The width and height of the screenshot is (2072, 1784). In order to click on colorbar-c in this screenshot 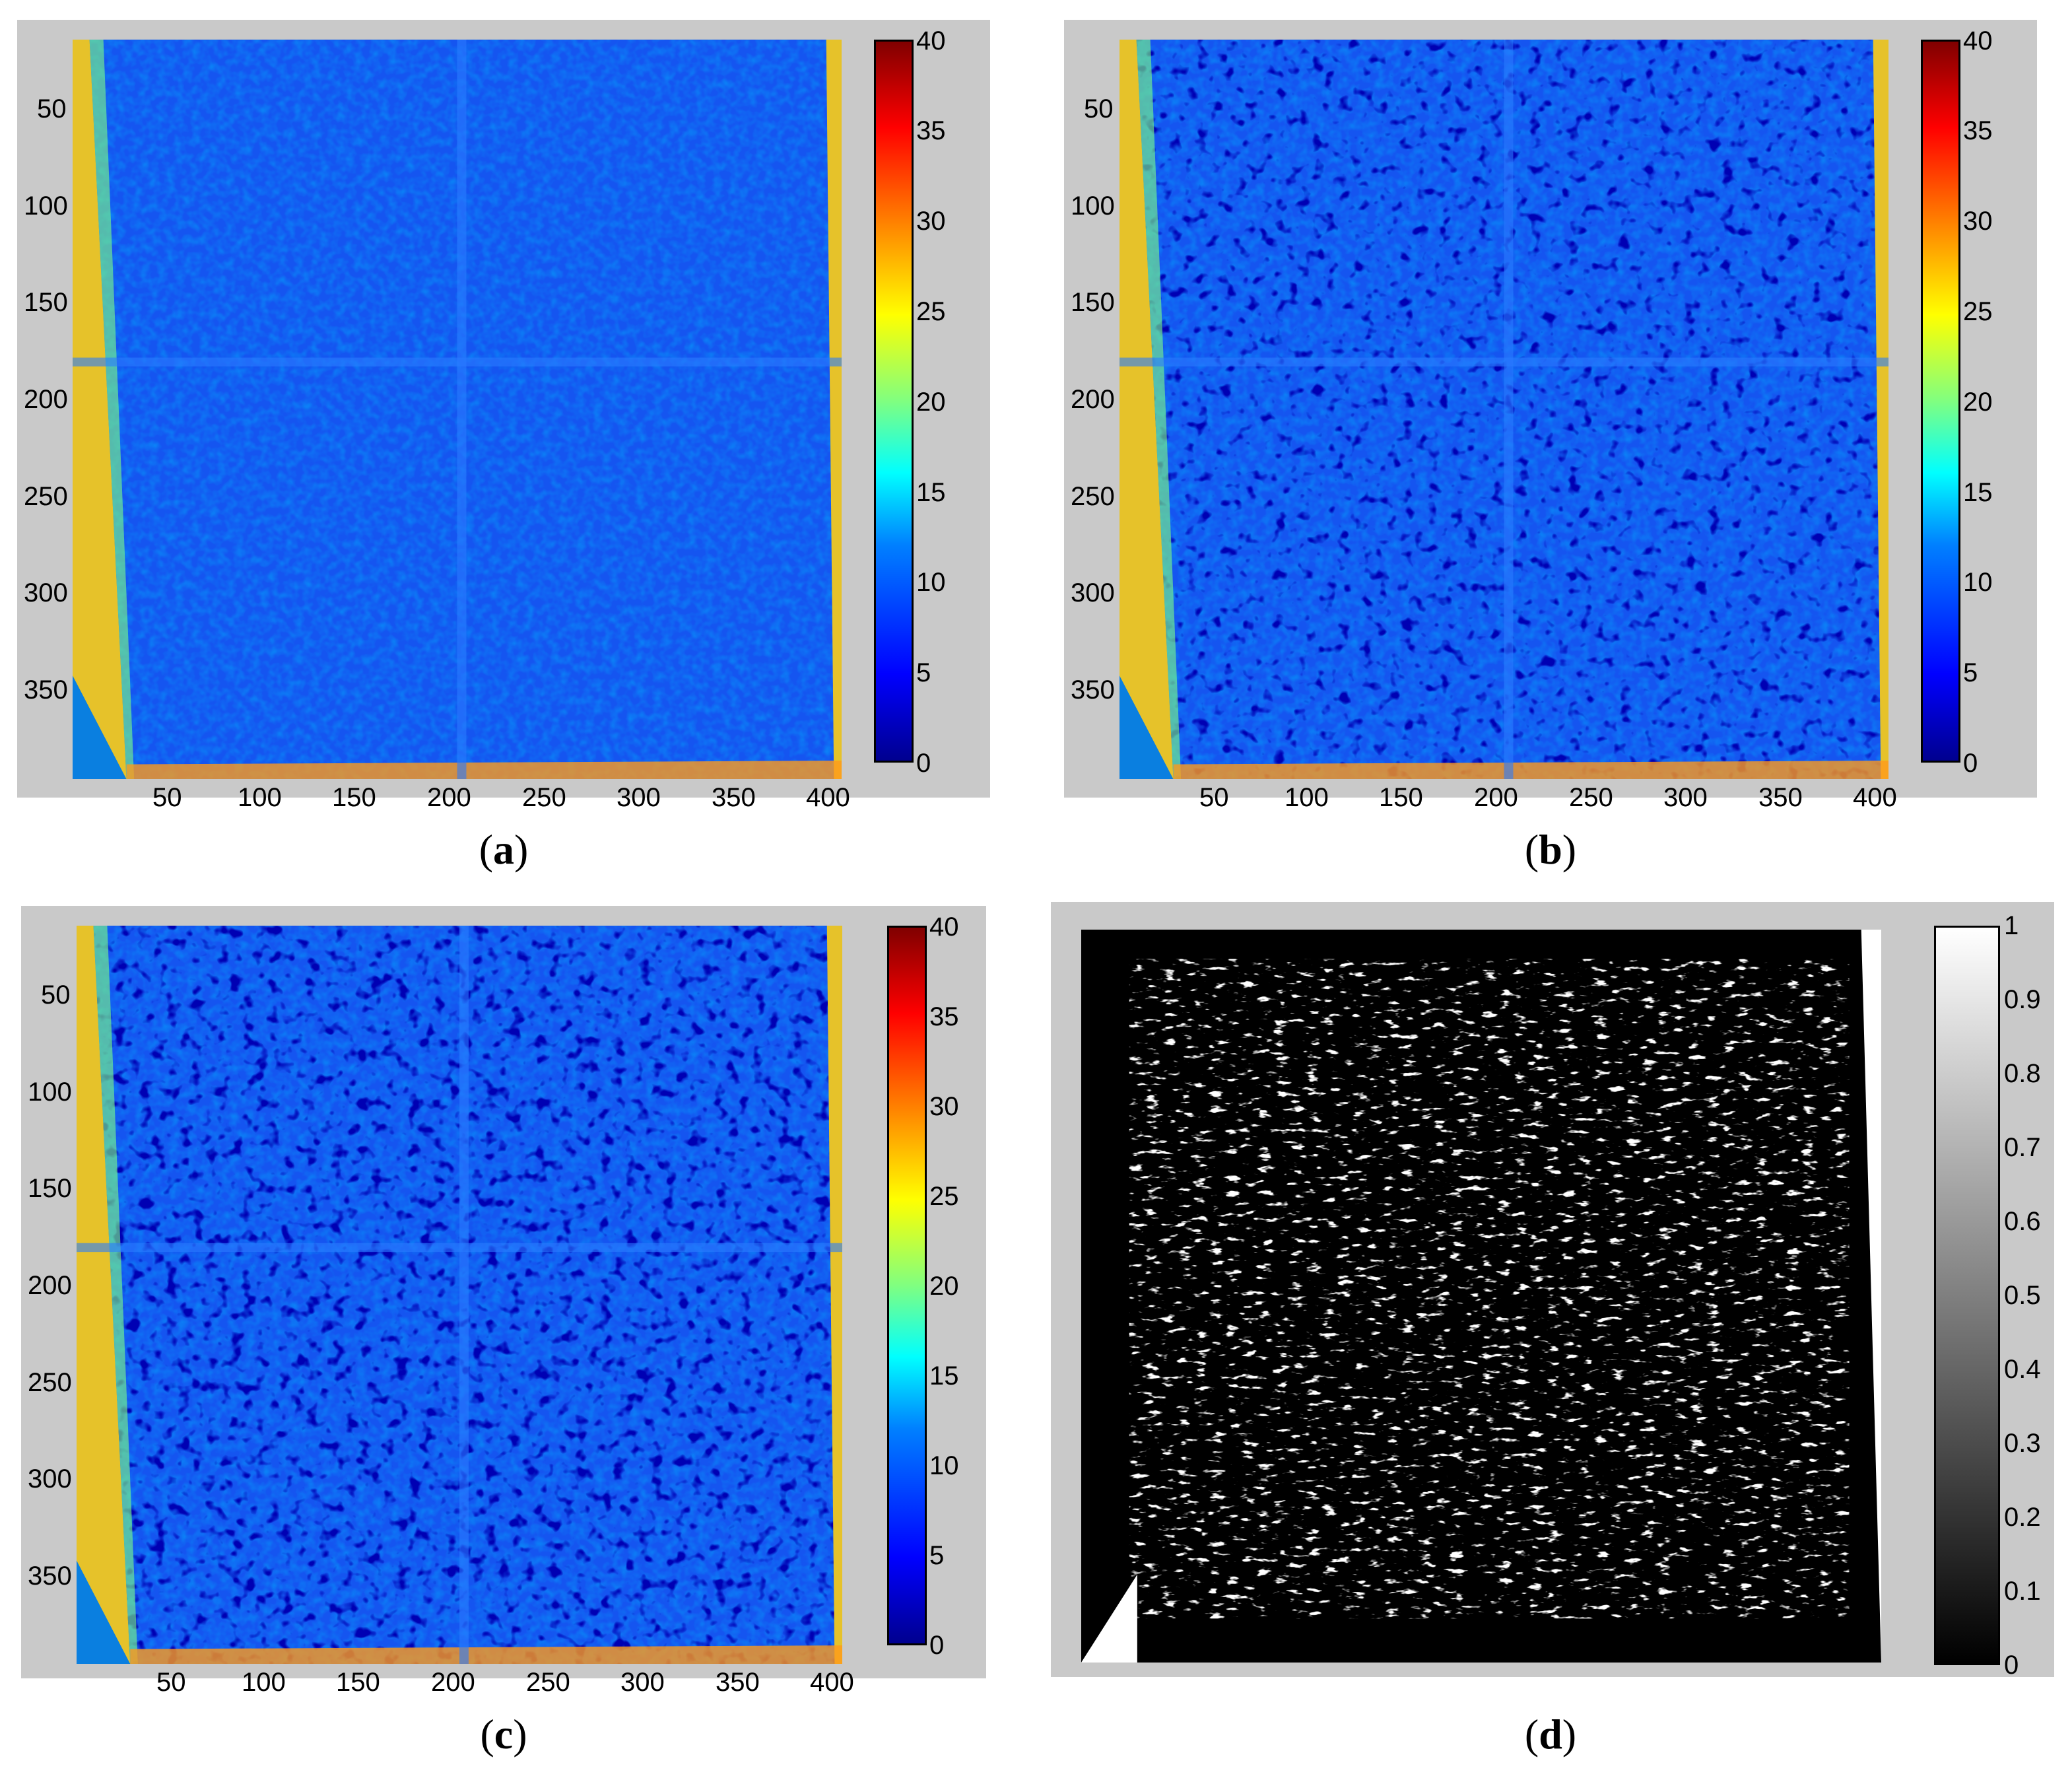, I will do `click(907, 1286)`.